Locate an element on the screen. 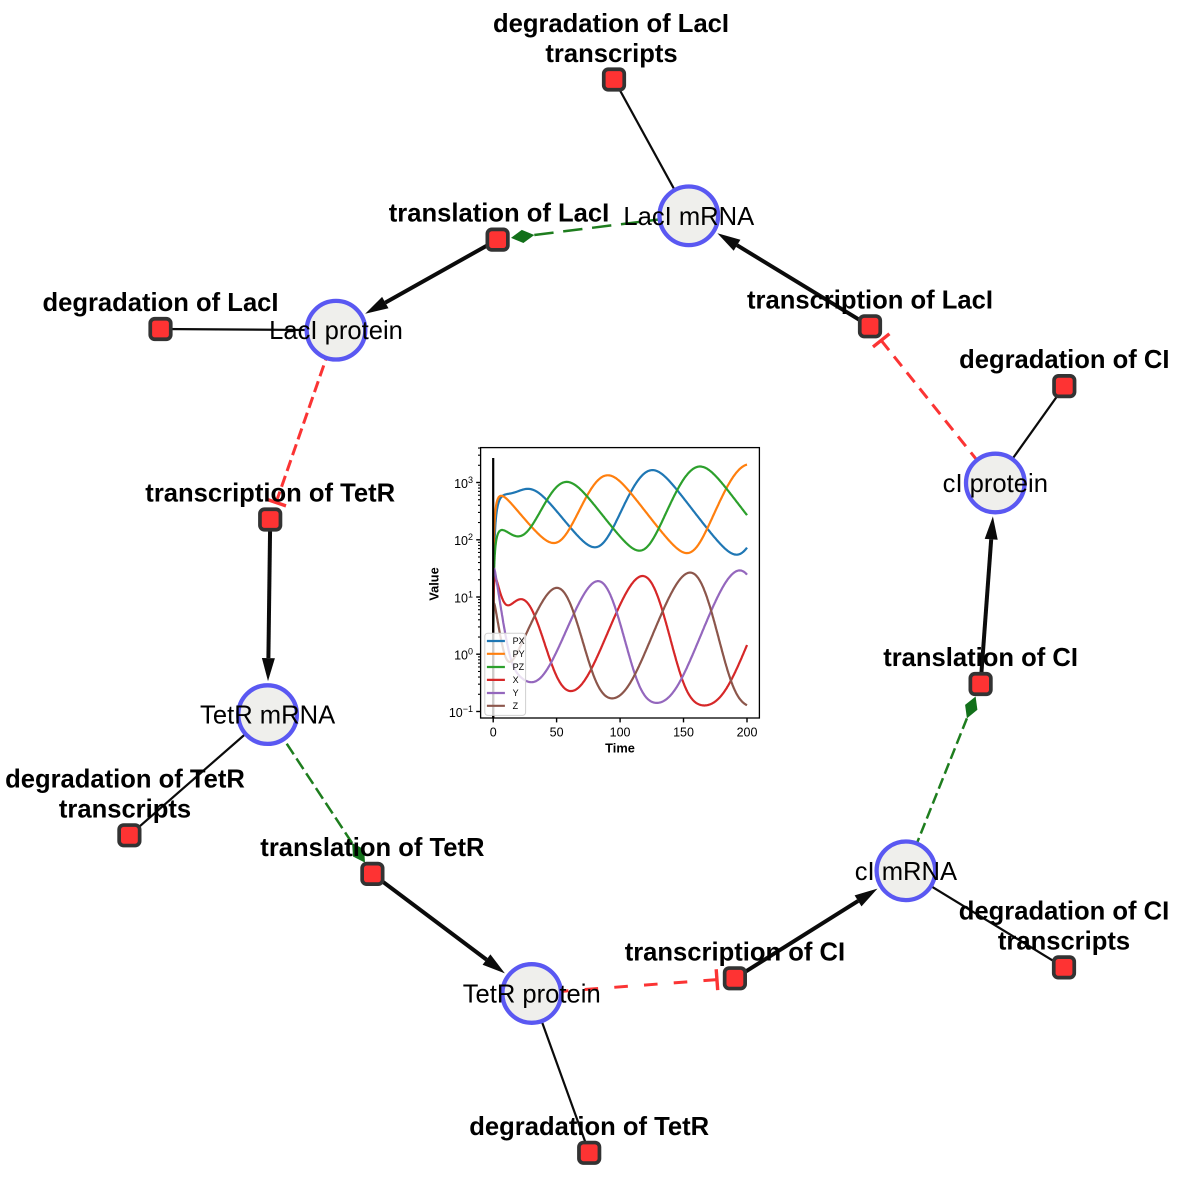  svg-text: 100 is located at coordinates (620, 733).